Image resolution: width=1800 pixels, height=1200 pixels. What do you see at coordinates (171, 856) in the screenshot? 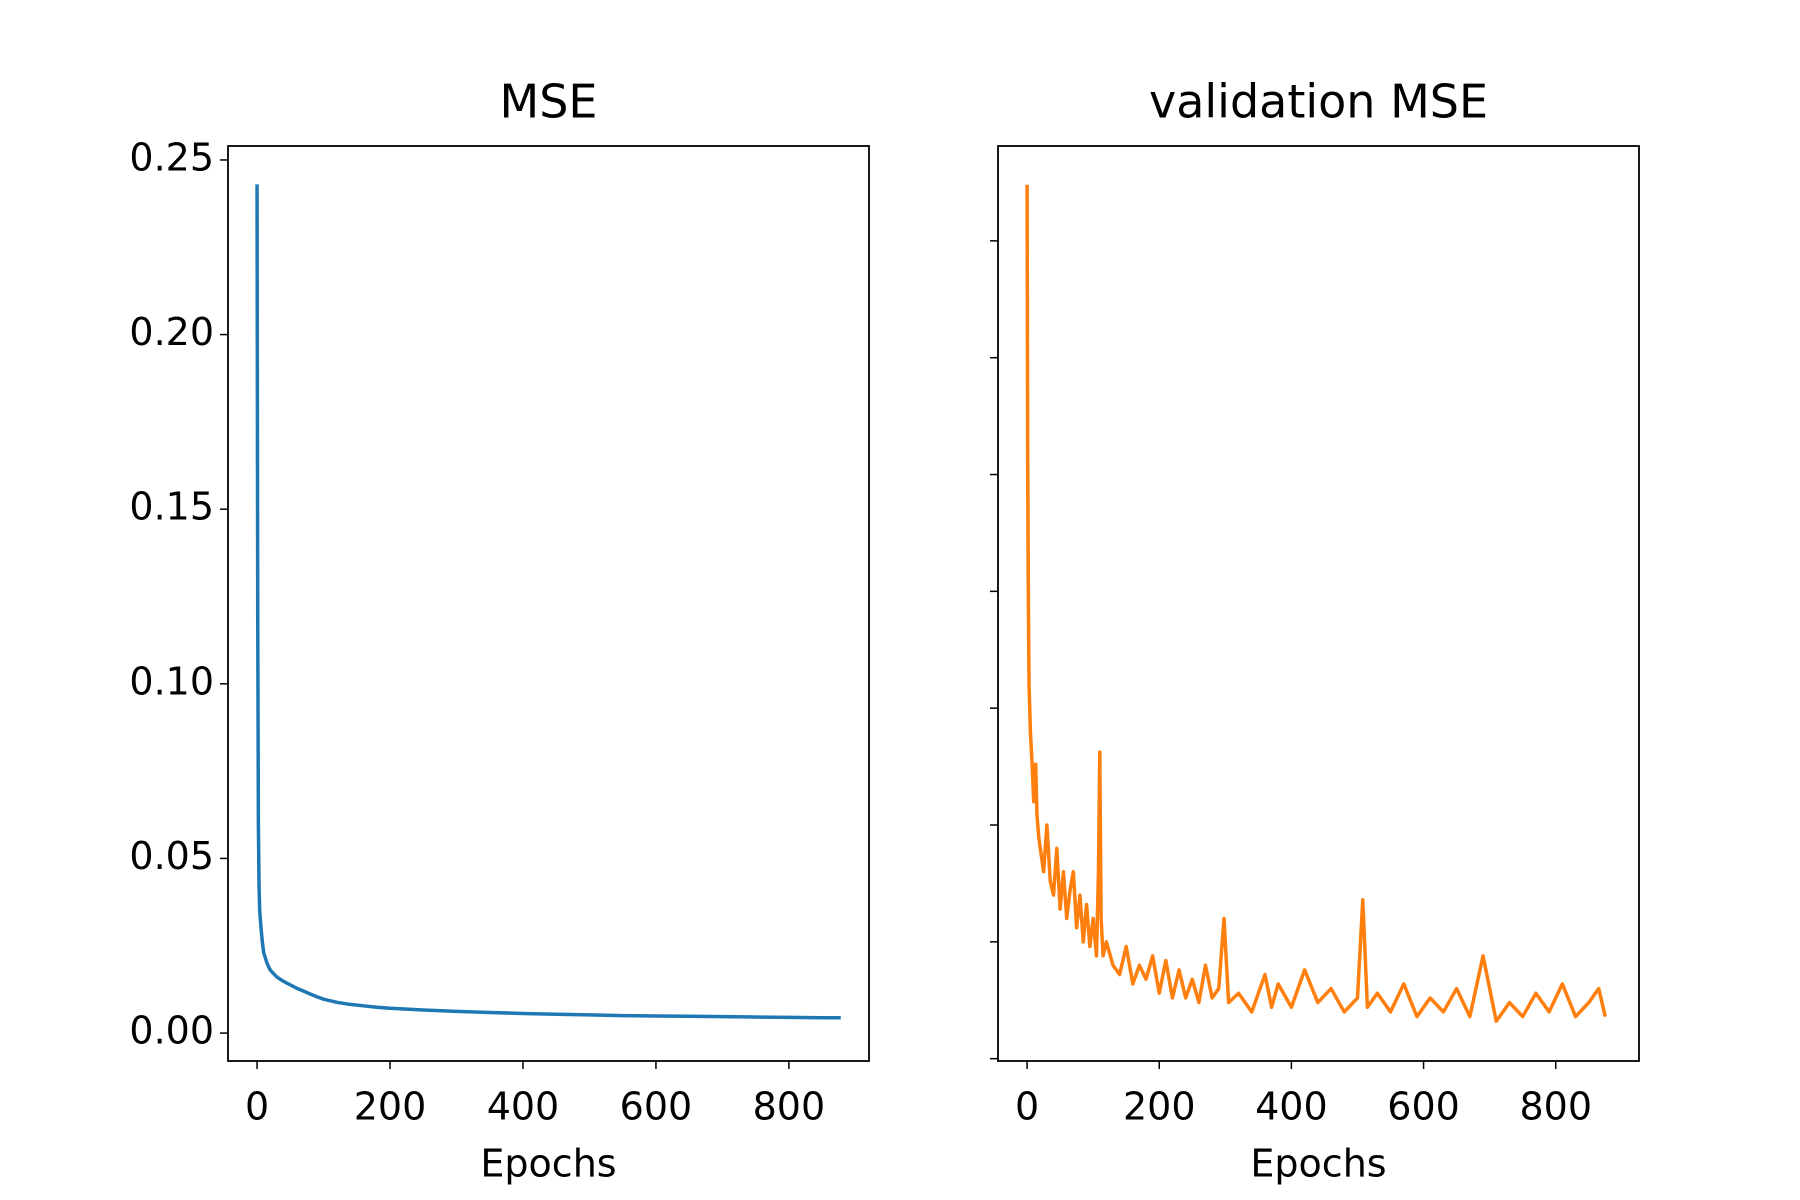
I see `y-tick-label: 0.05` at bounding box center [171, 856].